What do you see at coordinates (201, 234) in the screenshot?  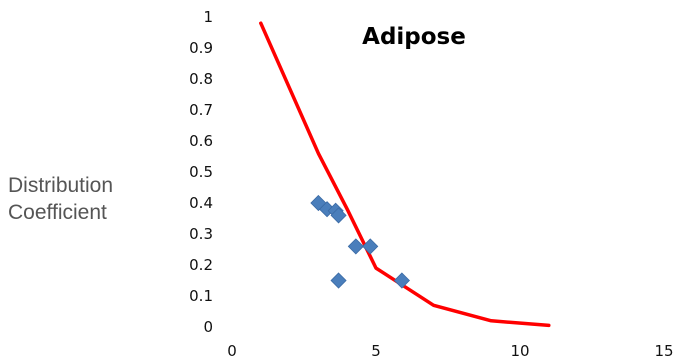 I see `y-tick-label: 0.3` at bounding box center [201, 234].